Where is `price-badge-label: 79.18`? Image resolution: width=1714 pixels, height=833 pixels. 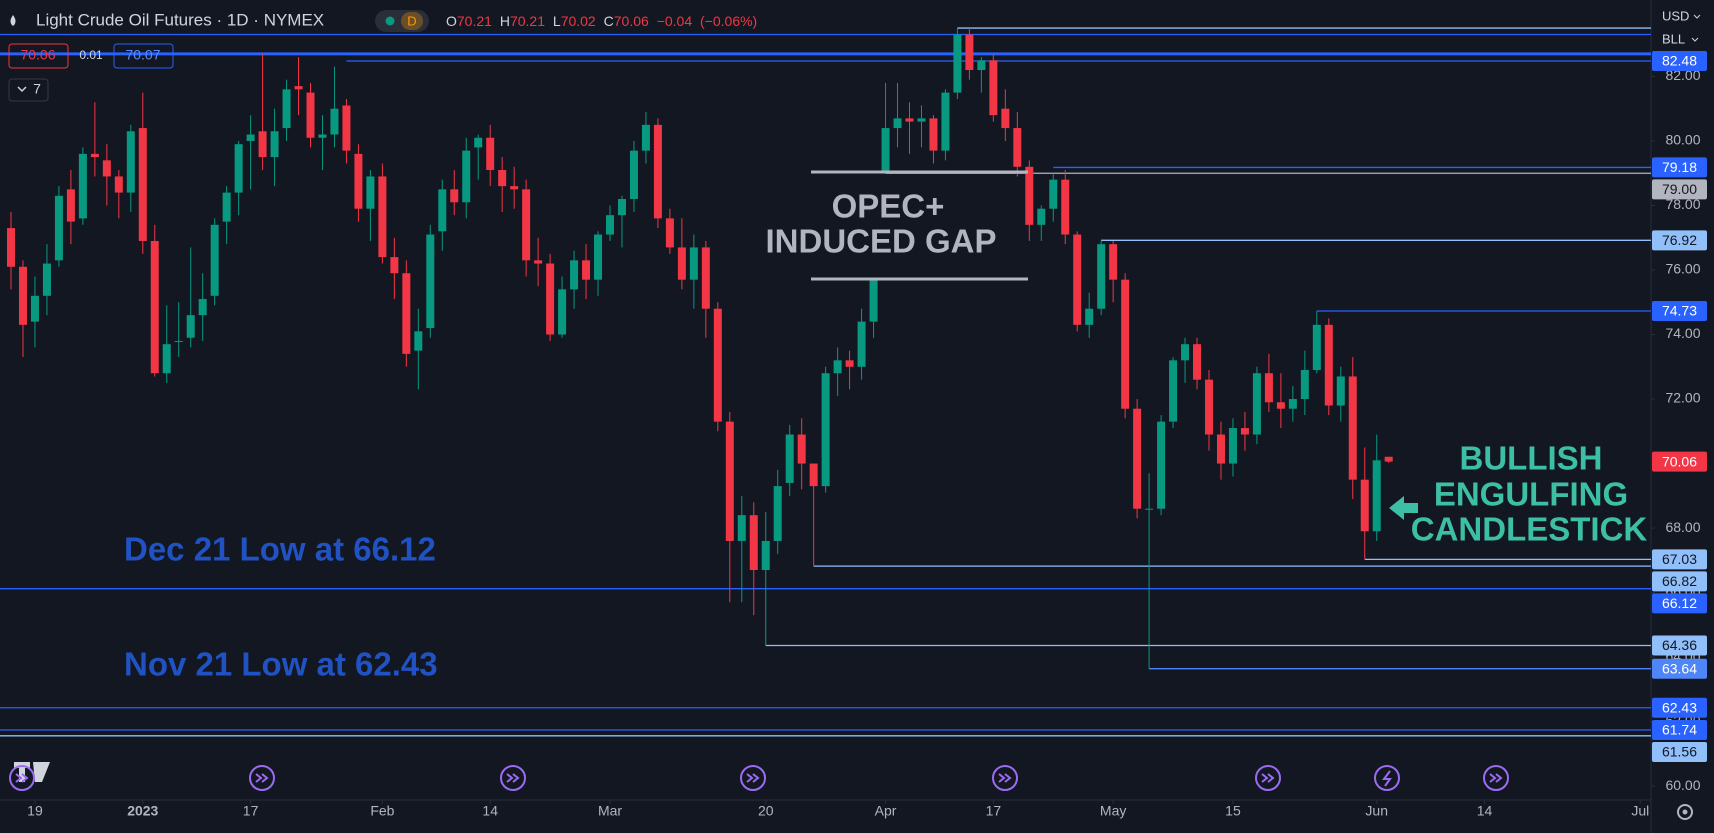 price-badge-label: 79.18 is located at coordinates (1679, 167).